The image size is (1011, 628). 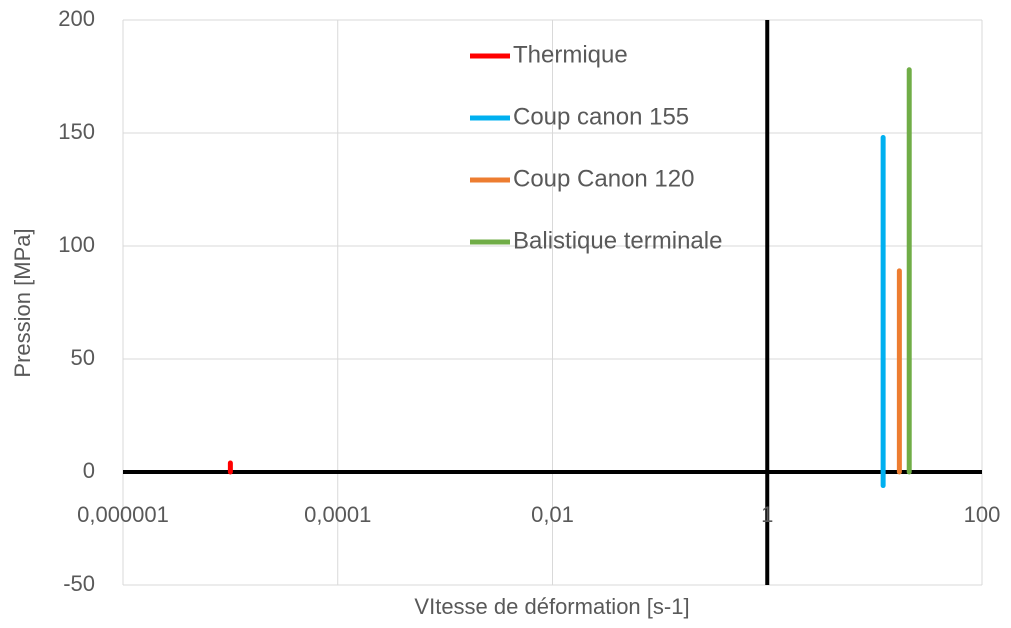 What do you see at coordinates (337, 514) in the screenshot?
I see `x-tick-label: 0,0001` at bounding box center [337, 514].